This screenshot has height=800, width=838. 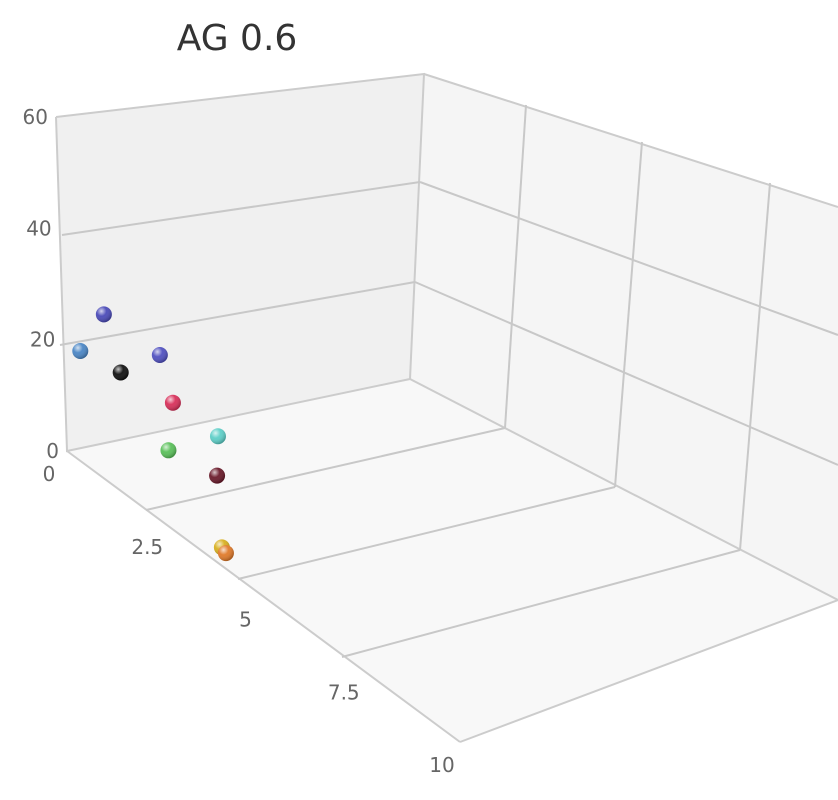 What do you see at coordinates (38, 228) in the screenshot?
I see `value-axis-tick-label: 40` at bounding box center [38, 228].